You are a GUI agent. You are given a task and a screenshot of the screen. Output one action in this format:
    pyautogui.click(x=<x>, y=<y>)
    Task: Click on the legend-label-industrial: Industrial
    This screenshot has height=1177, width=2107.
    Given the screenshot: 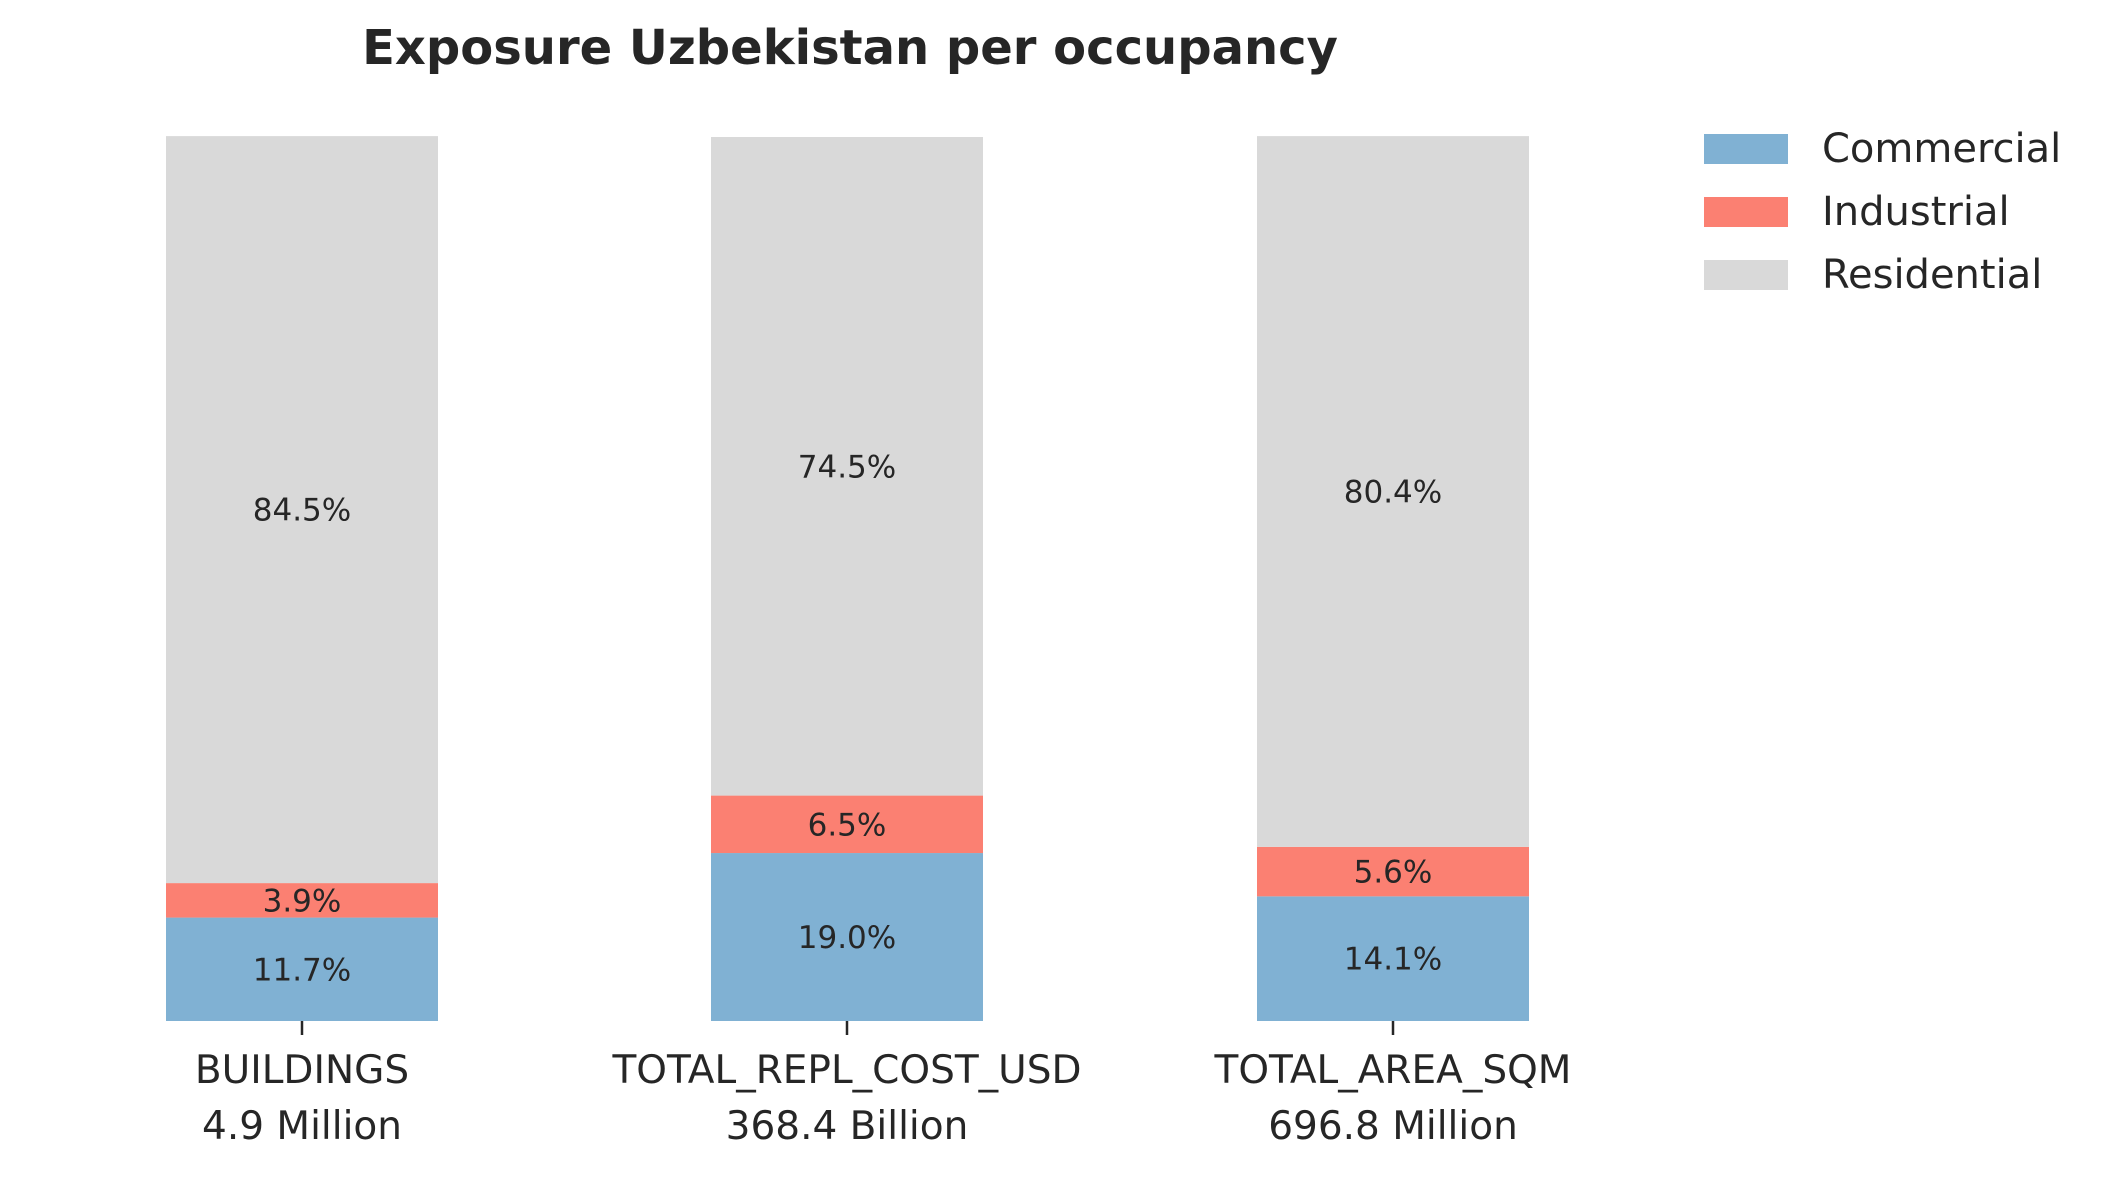 What is the action you would take?
    pyautogui.click(x=1916, y=212)
    